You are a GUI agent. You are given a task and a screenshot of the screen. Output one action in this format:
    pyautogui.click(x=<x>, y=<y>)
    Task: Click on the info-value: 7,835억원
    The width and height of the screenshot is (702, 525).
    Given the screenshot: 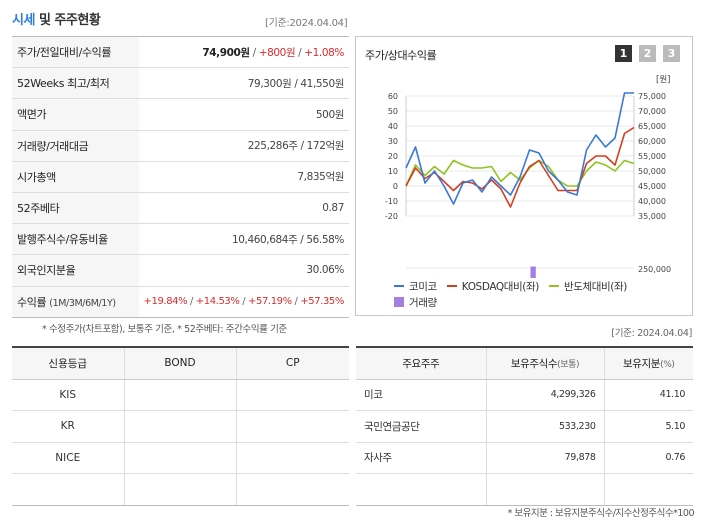 What is the action you would take?
    pyautogui.click(x=243, y=176)
    